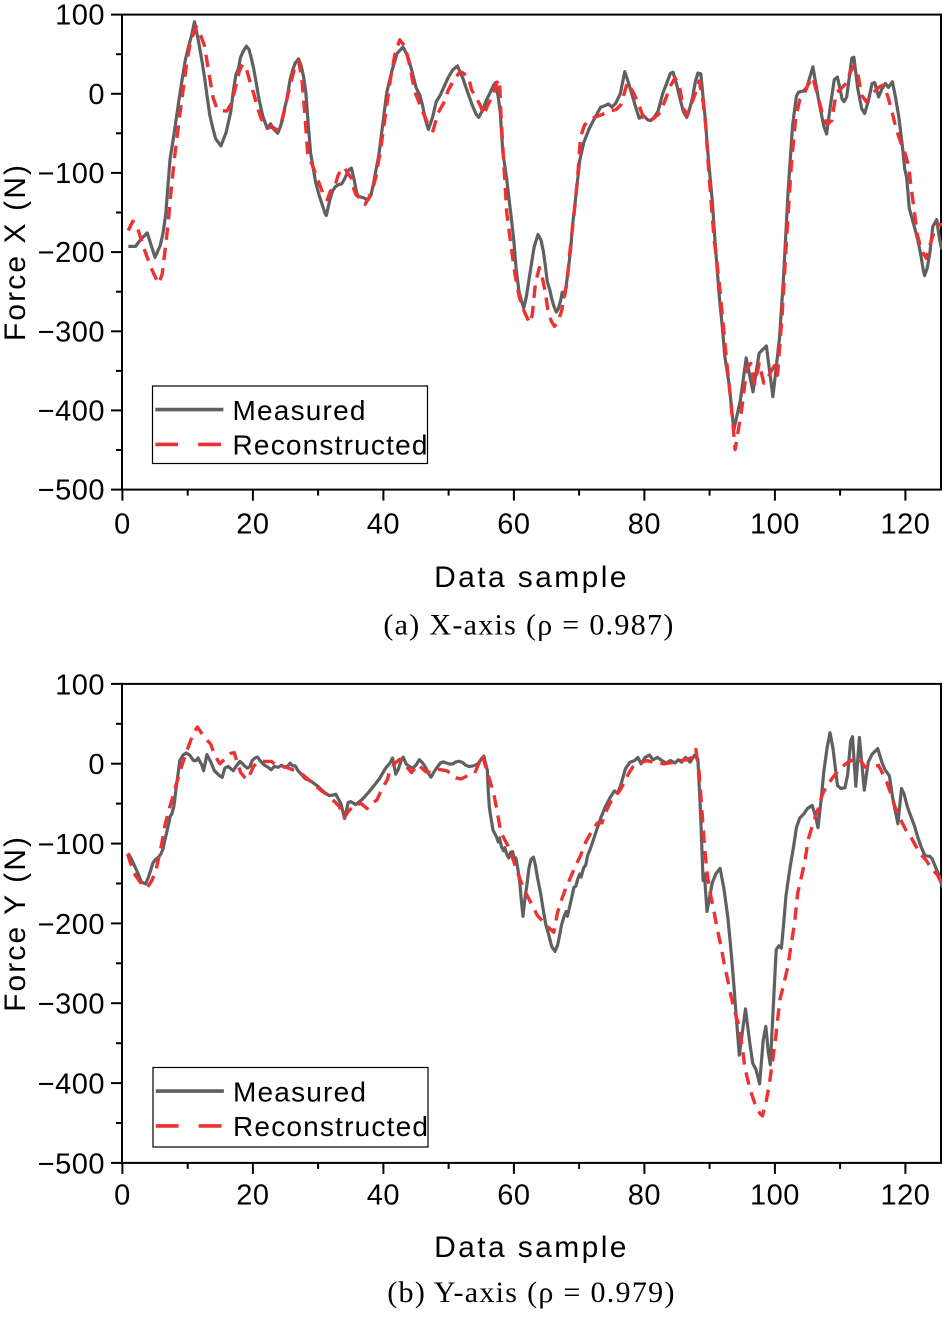 The width and height of the screenshot is (946, 1320). What do you see at coordinates (16, 252) in the screenshot?
I see `svg-text: Force X (N)` at bounding box center [16, 252].